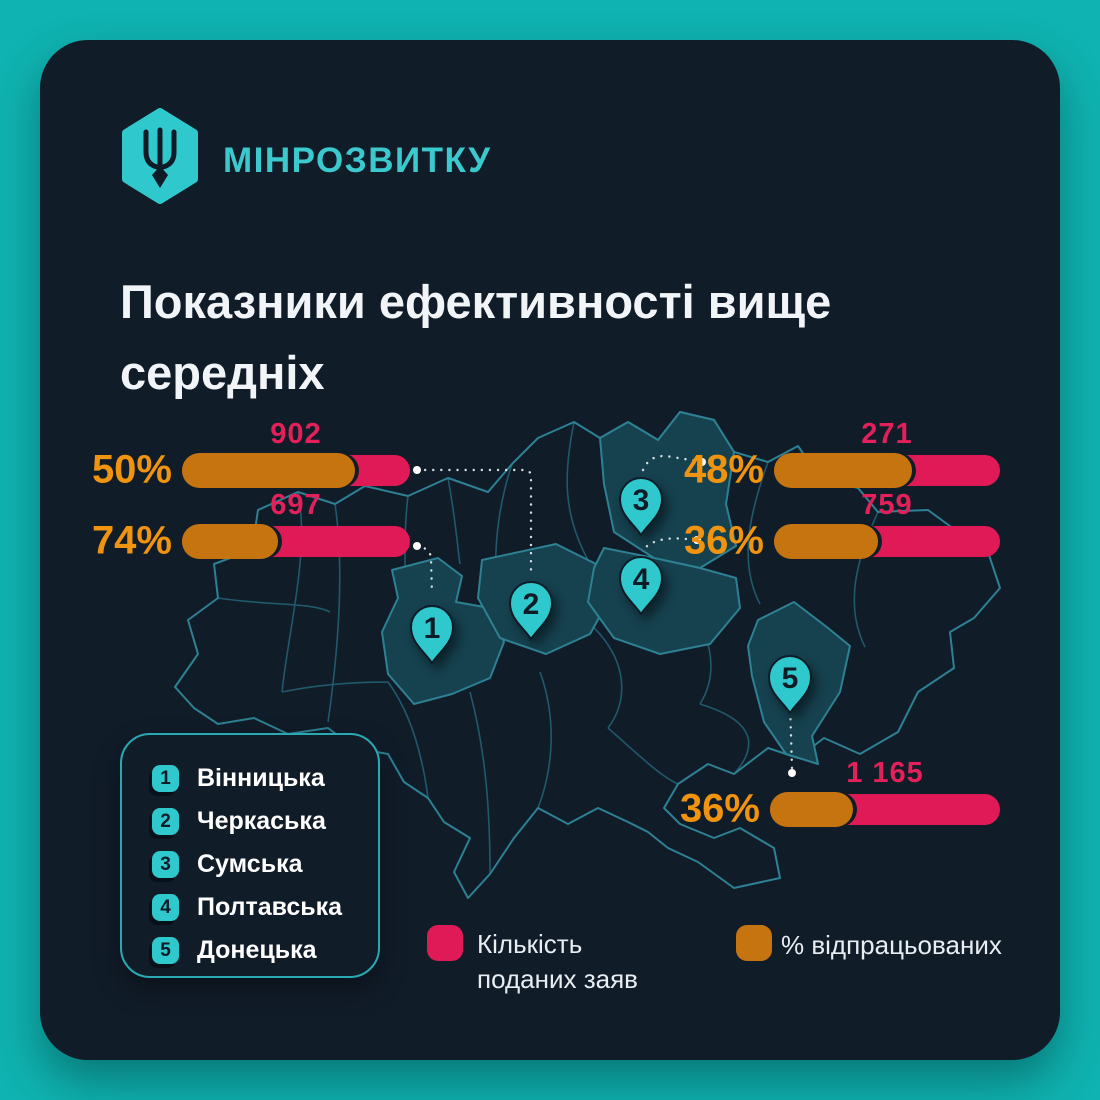  I want to click on region-name: Вінницька, so click(261, 778).